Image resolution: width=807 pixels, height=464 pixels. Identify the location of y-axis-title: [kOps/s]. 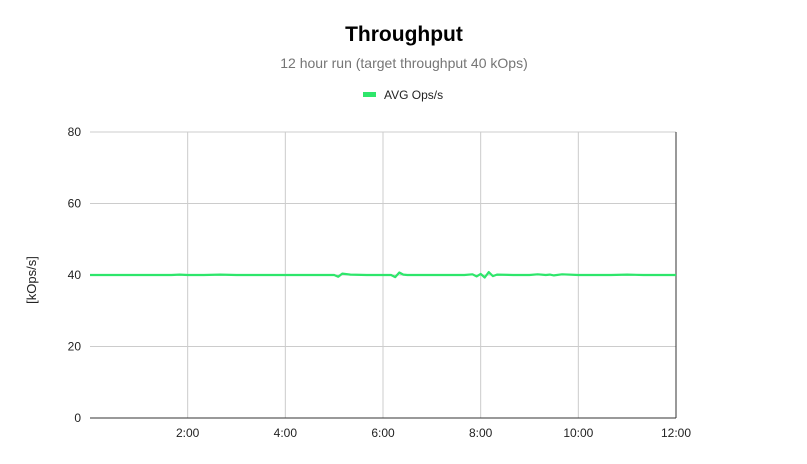
(31, 280).